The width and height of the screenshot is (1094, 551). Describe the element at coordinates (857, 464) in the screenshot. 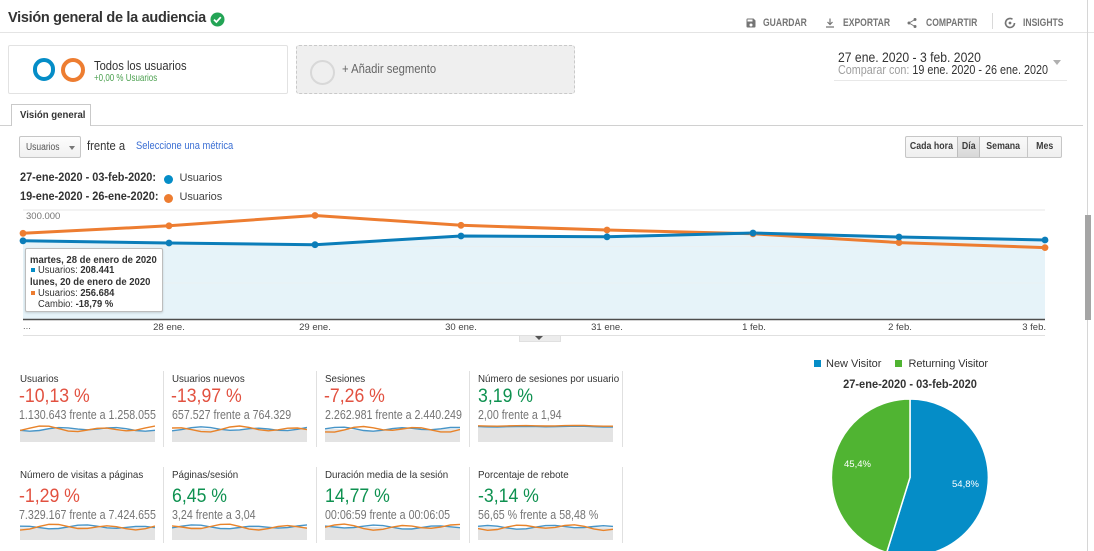

I see `svg-text: 45,4%` at that location.